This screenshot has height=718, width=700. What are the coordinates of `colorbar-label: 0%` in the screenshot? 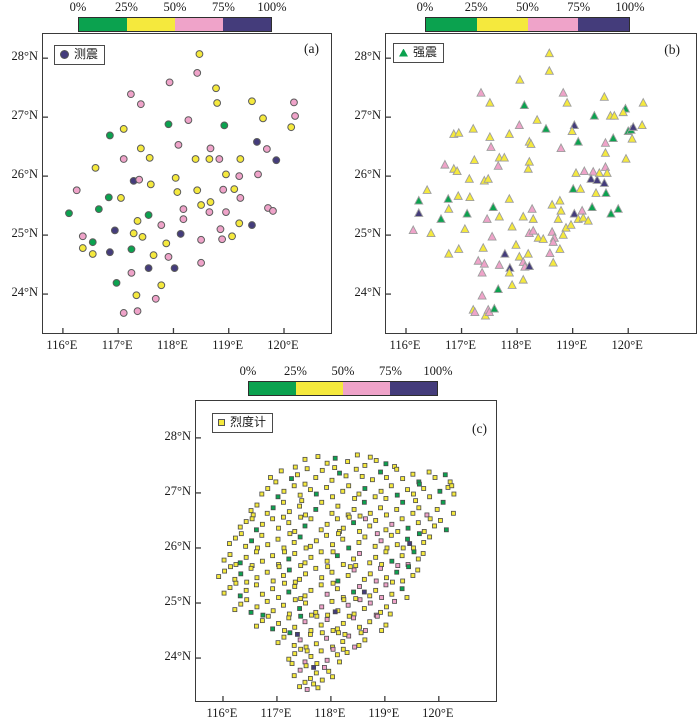 It's located at (425, 7).